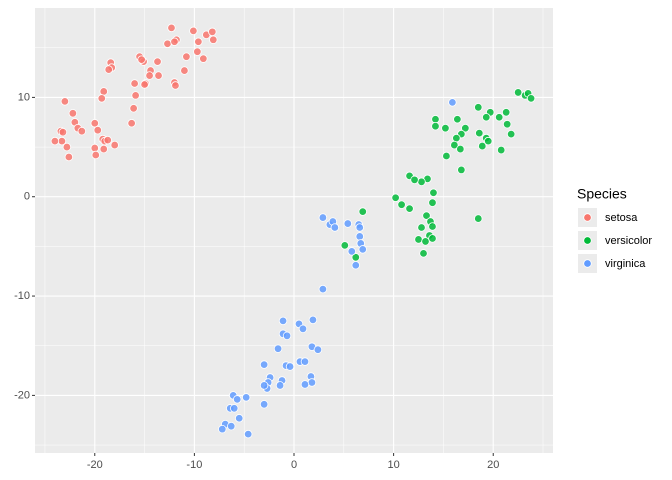 This screenshot has width=672, height=480. What do you see at coordinates (621, 218) in the screenshot?
I see `legend-label: setosa` at bounding box center [621, 218].